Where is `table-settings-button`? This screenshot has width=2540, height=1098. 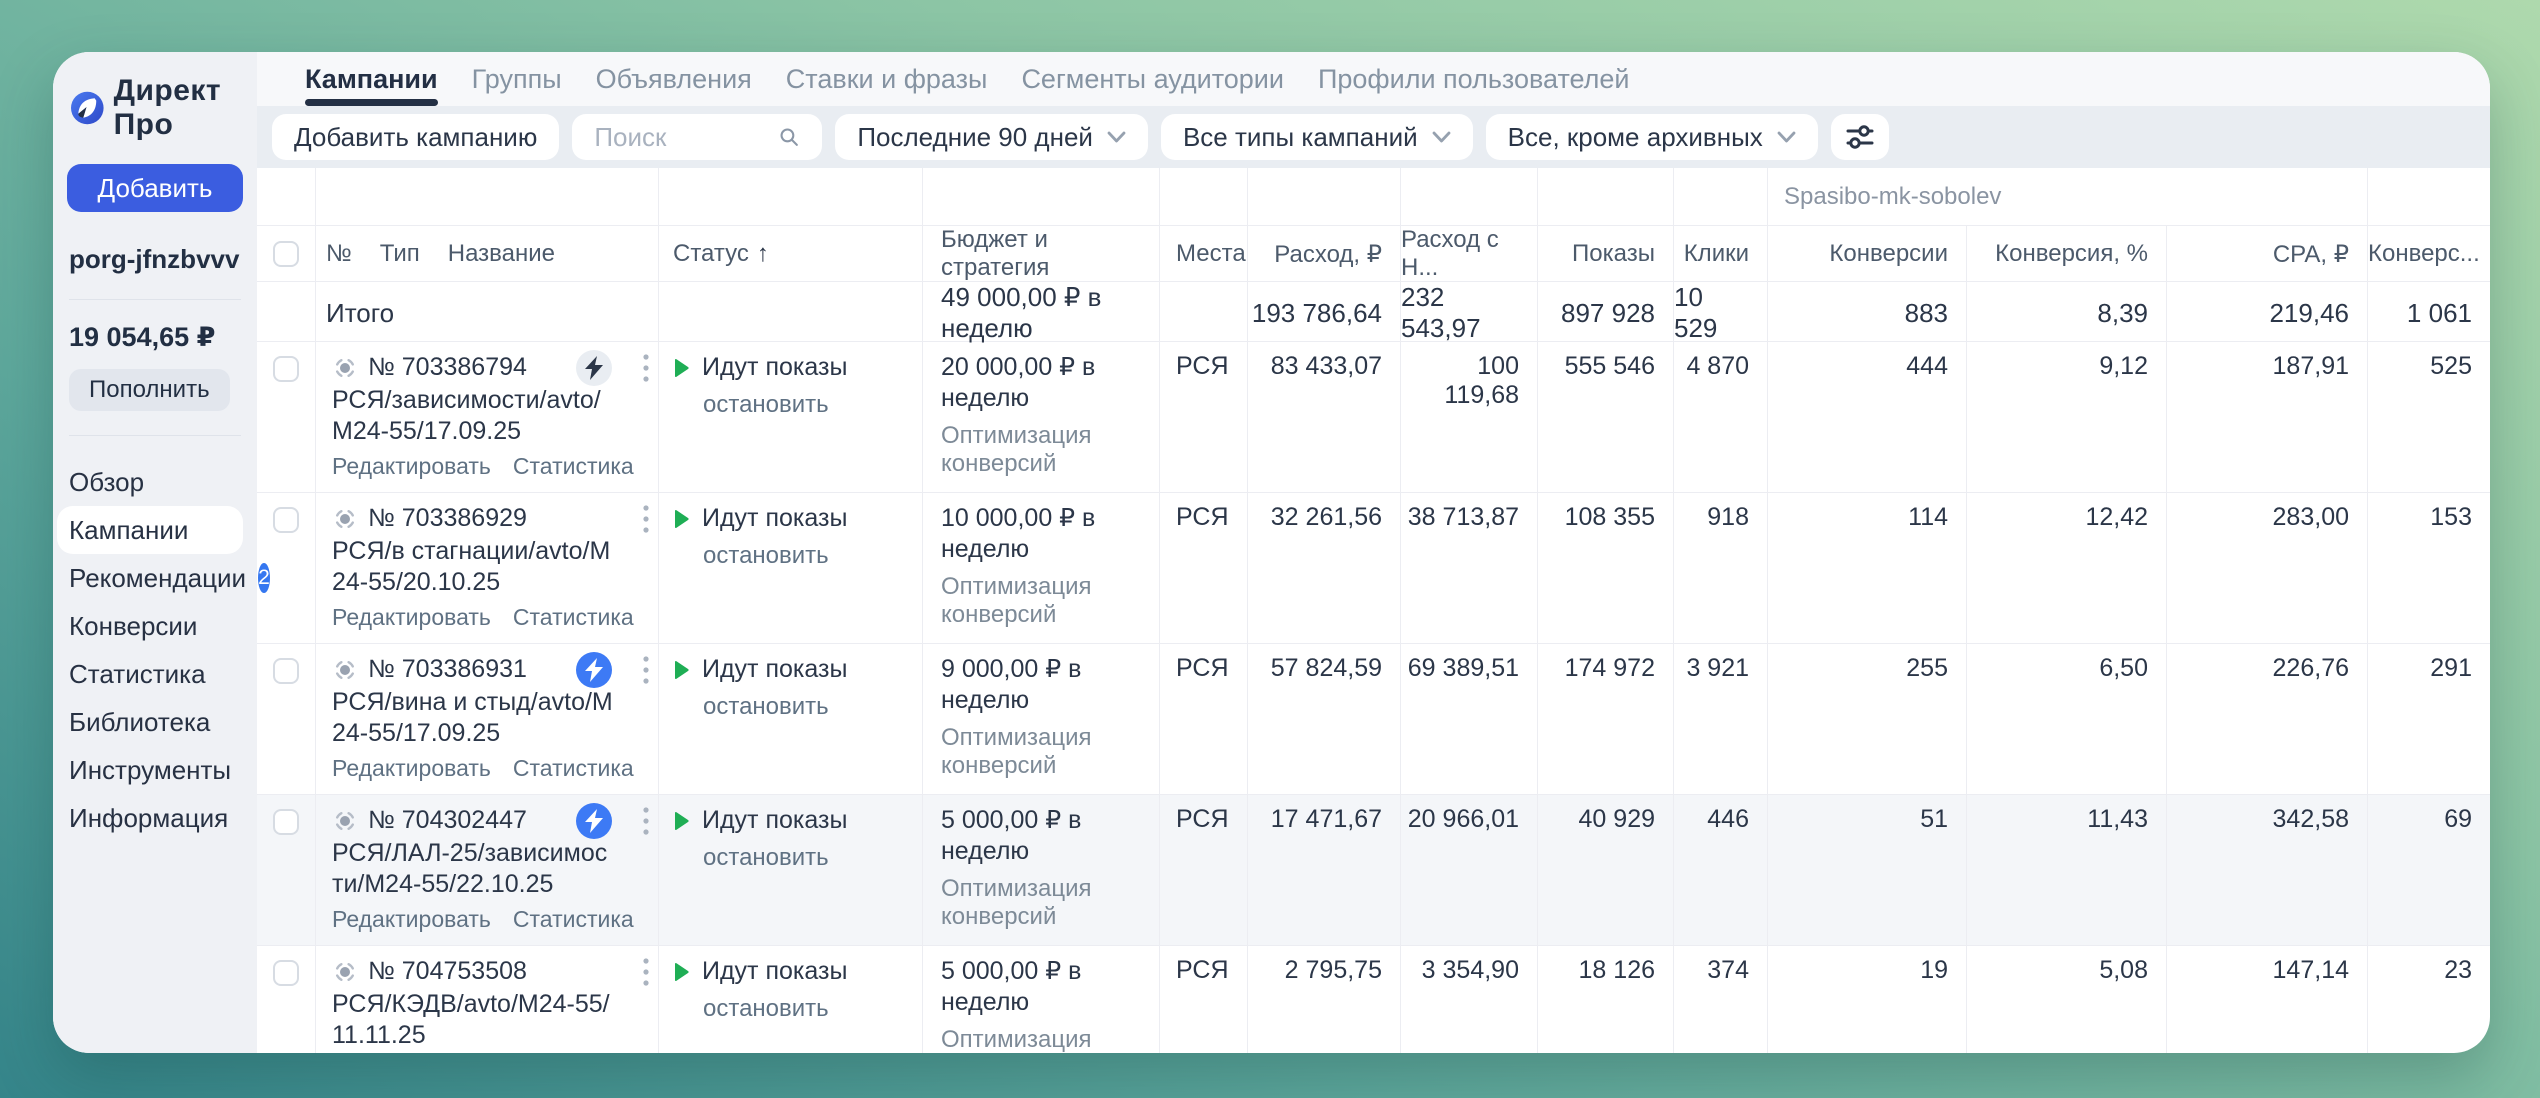 table-settings-button is located at coordinates (1859, 137).